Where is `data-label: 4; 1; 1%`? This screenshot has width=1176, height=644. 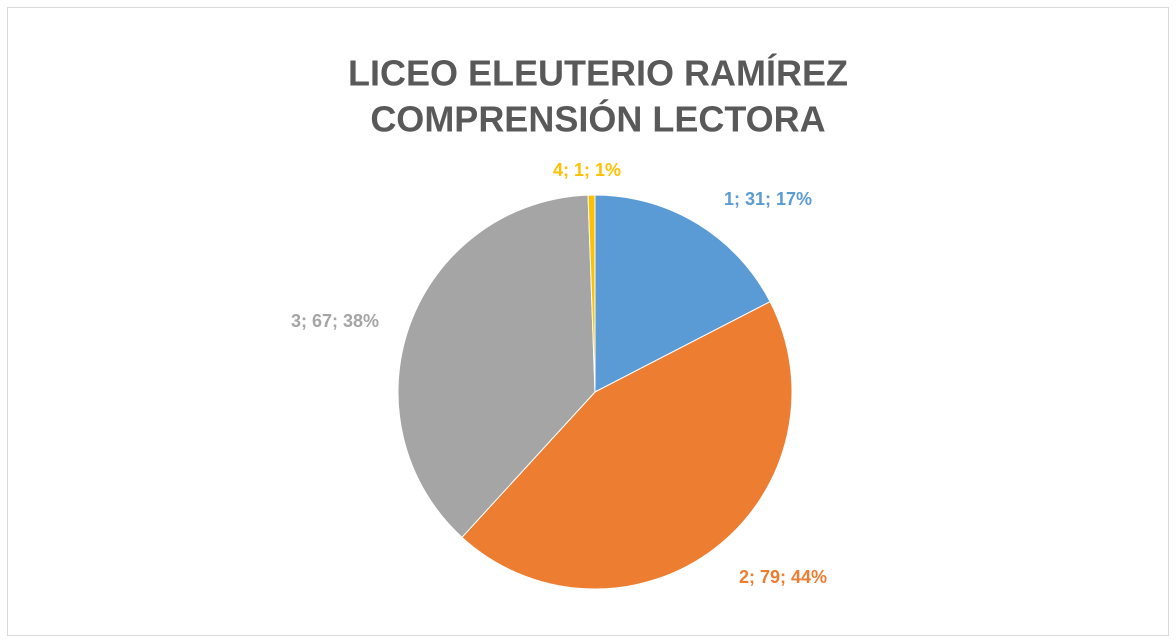 data-label: 4; 1; 1% is located at coordinates (587, 170).